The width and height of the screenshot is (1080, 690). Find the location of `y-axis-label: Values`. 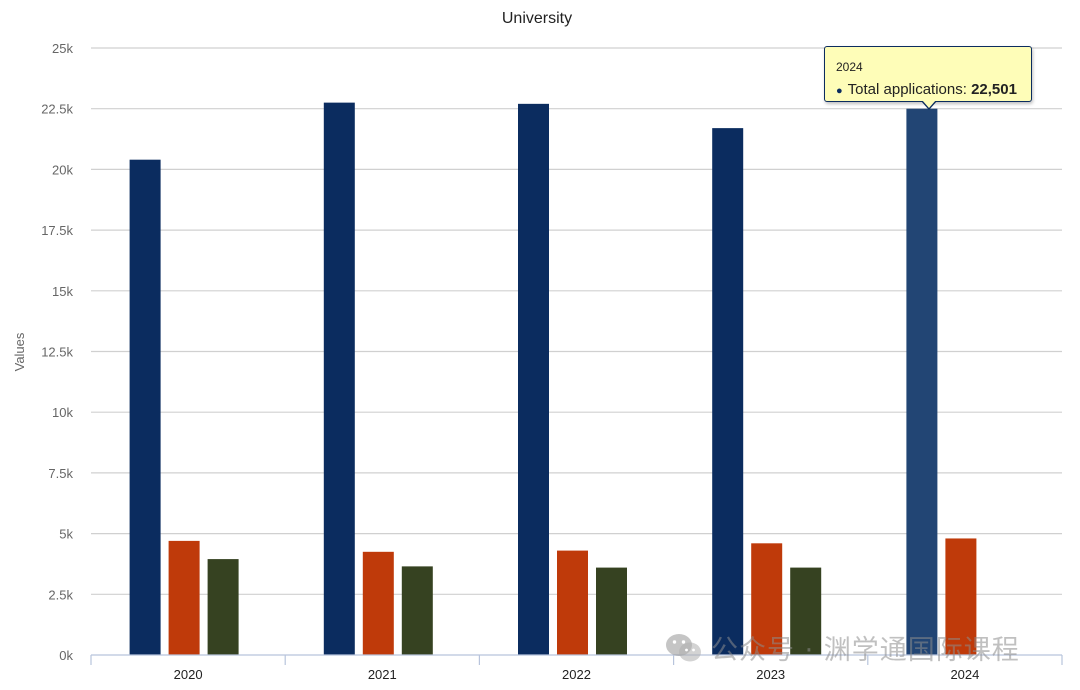

y-axis-label: Values is located at coordinates (19, 351).